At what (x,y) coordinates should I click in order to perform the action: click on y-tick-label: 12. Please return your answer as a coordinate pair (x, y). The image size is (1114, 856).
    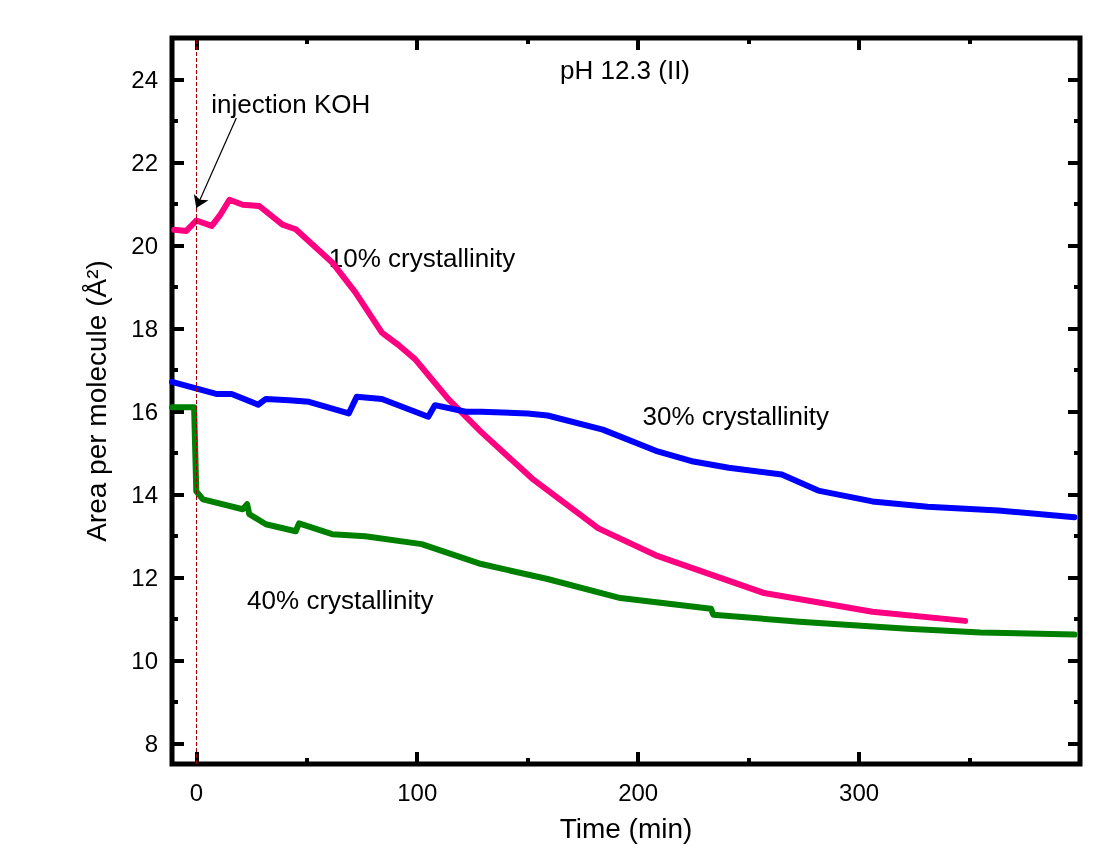
    Looking at the image, I should click on (144, 577).